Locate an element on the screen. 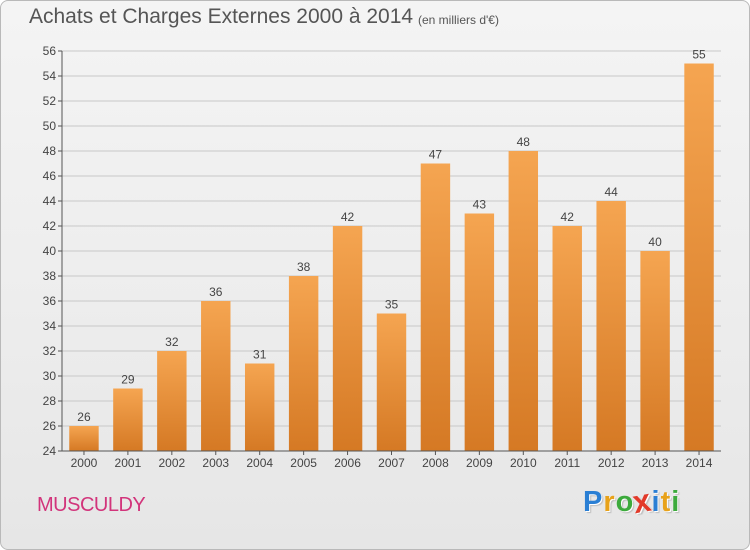  y-tick-label: 36 is located at coordinates (50, 301).